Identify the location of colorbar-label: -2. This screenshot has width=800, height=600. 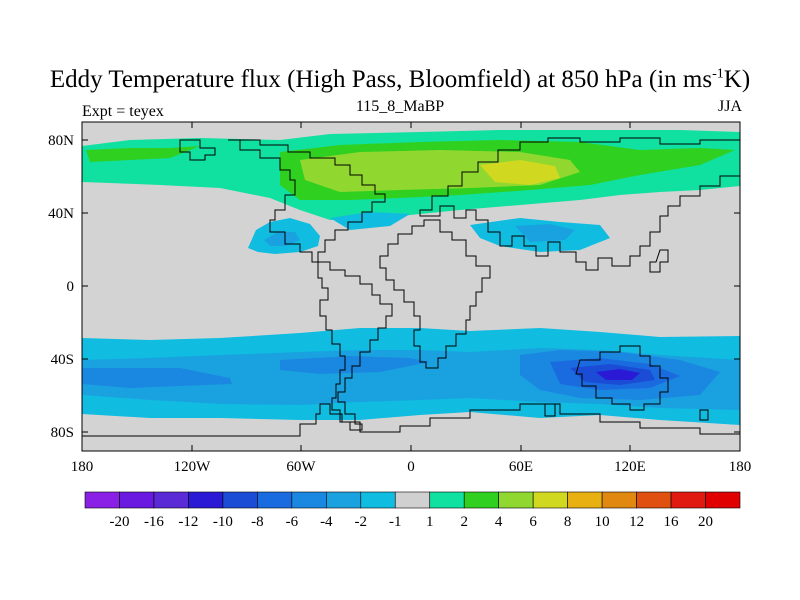
(361, 522).